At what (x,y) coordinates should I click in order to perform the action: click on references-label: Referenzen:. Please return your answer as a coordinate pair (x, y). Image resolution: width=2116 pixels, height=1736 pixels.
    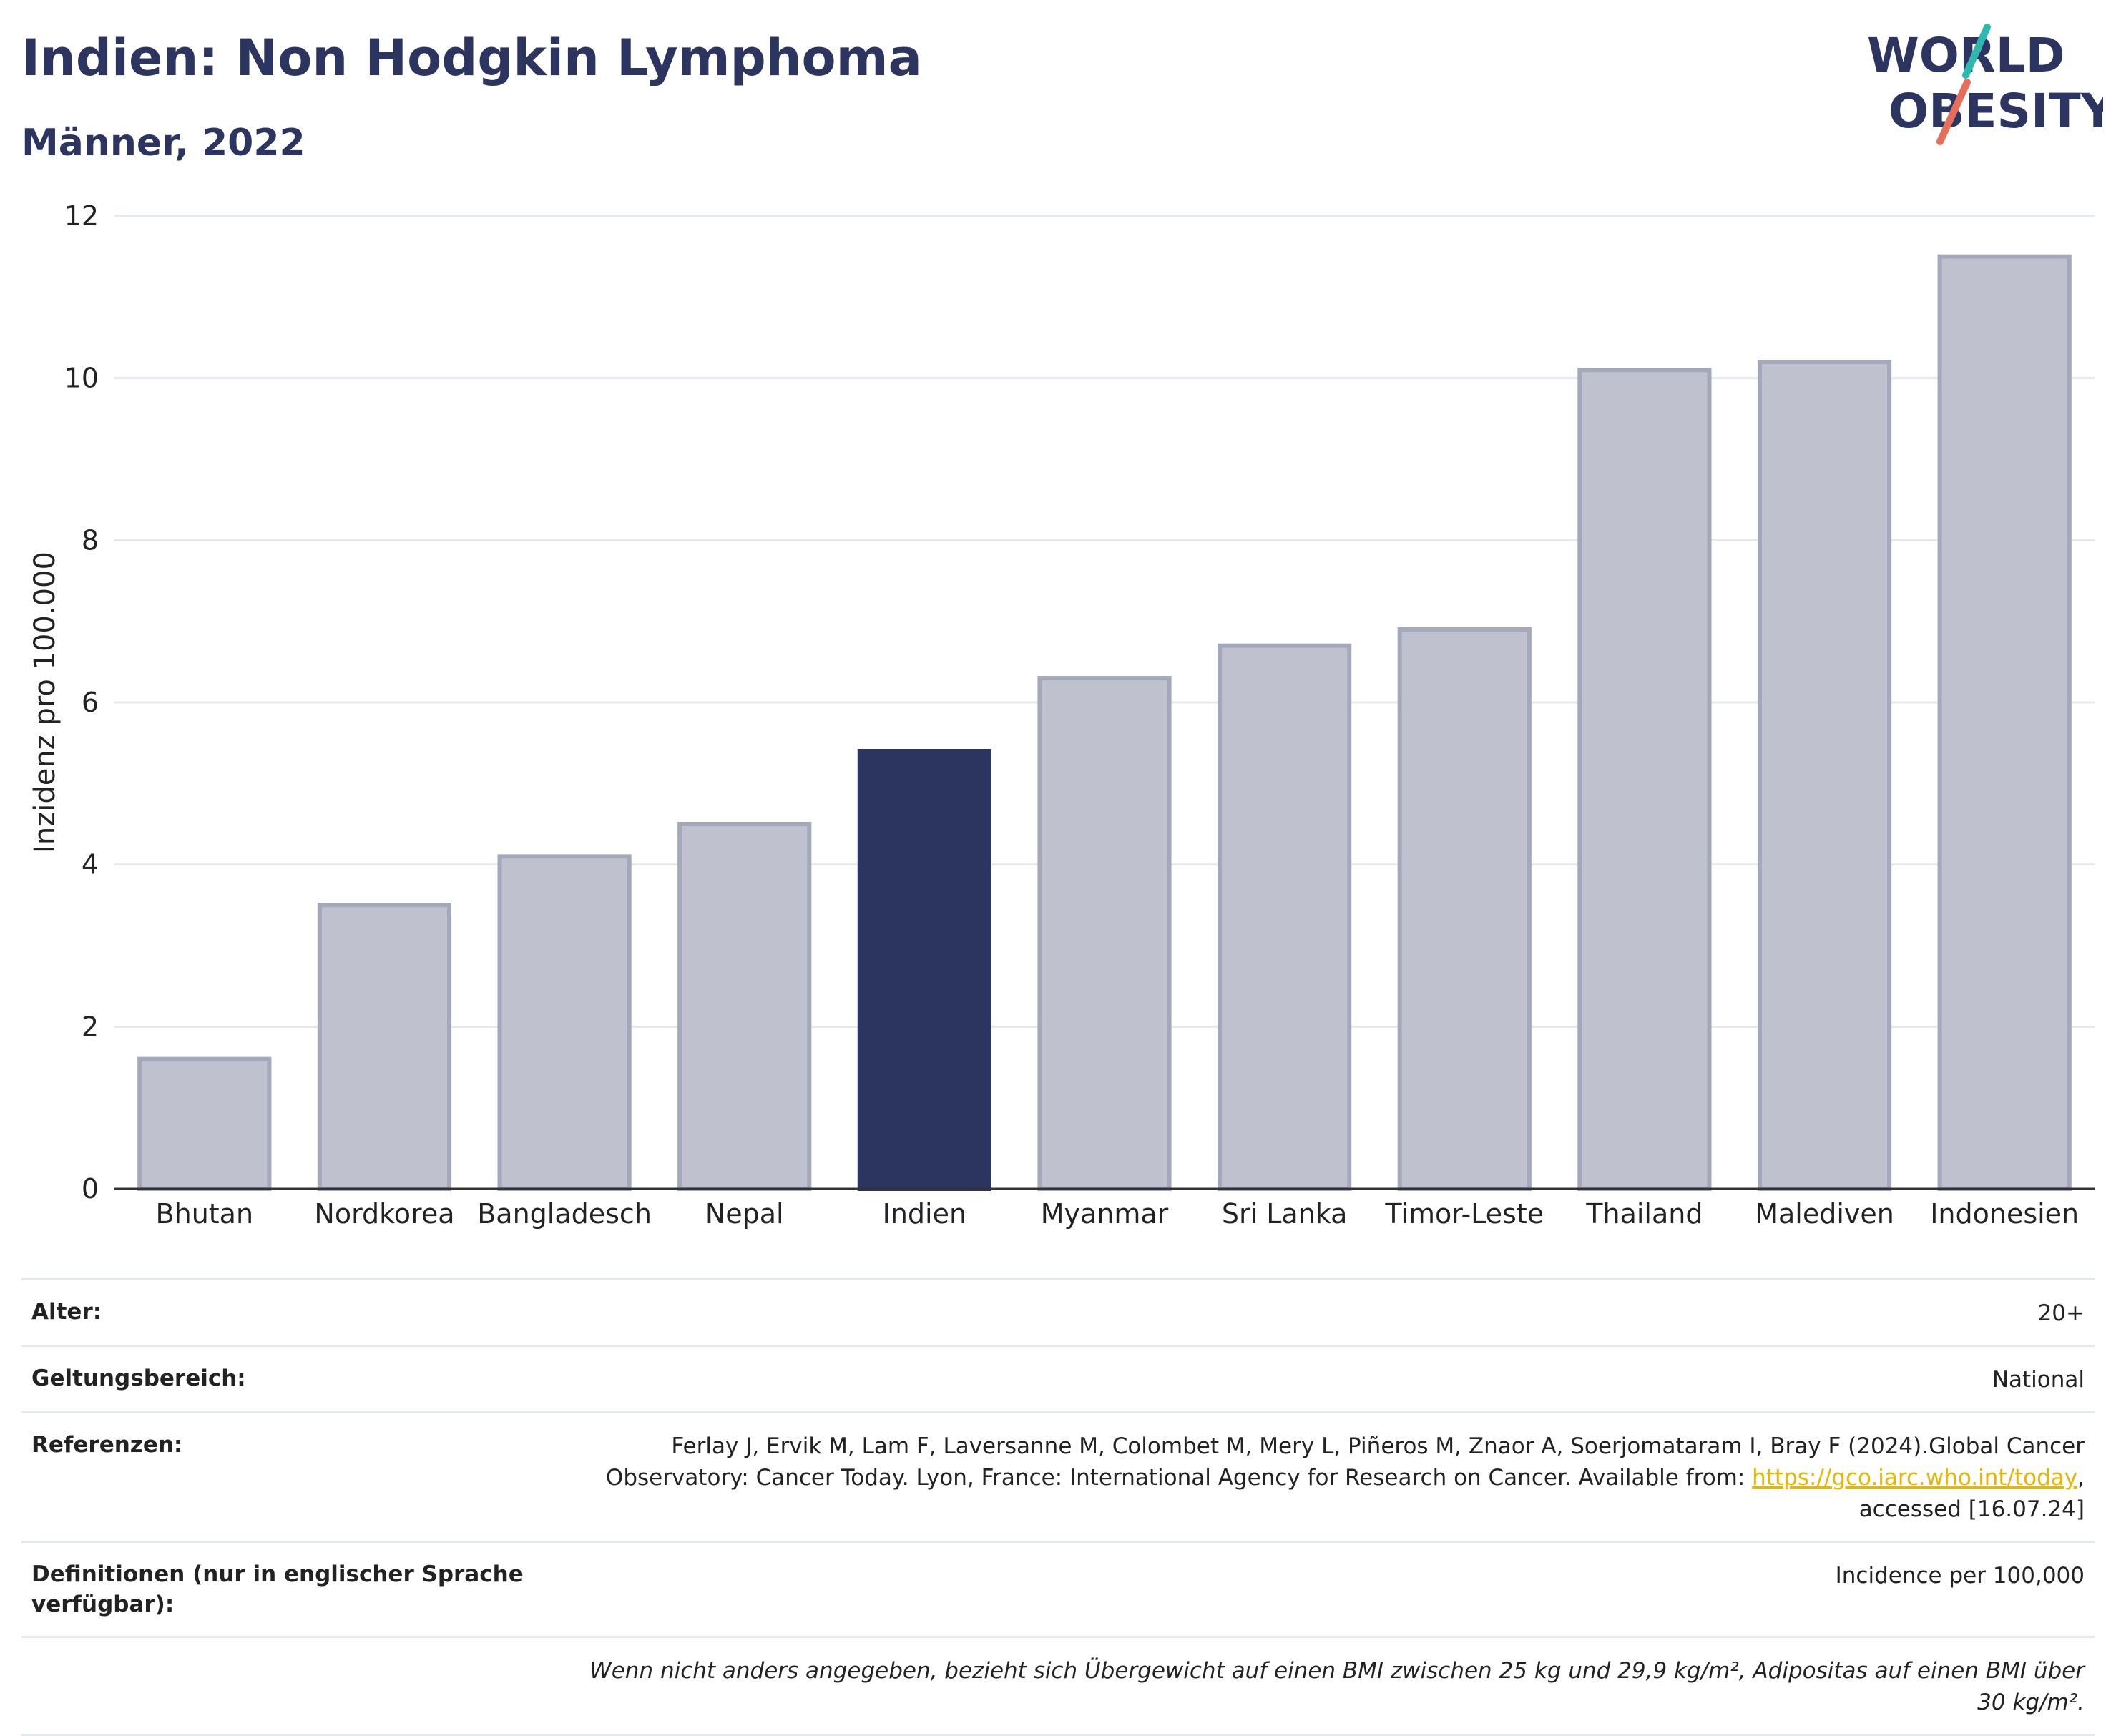
    Looking at the image, I should click on (107, 1445).